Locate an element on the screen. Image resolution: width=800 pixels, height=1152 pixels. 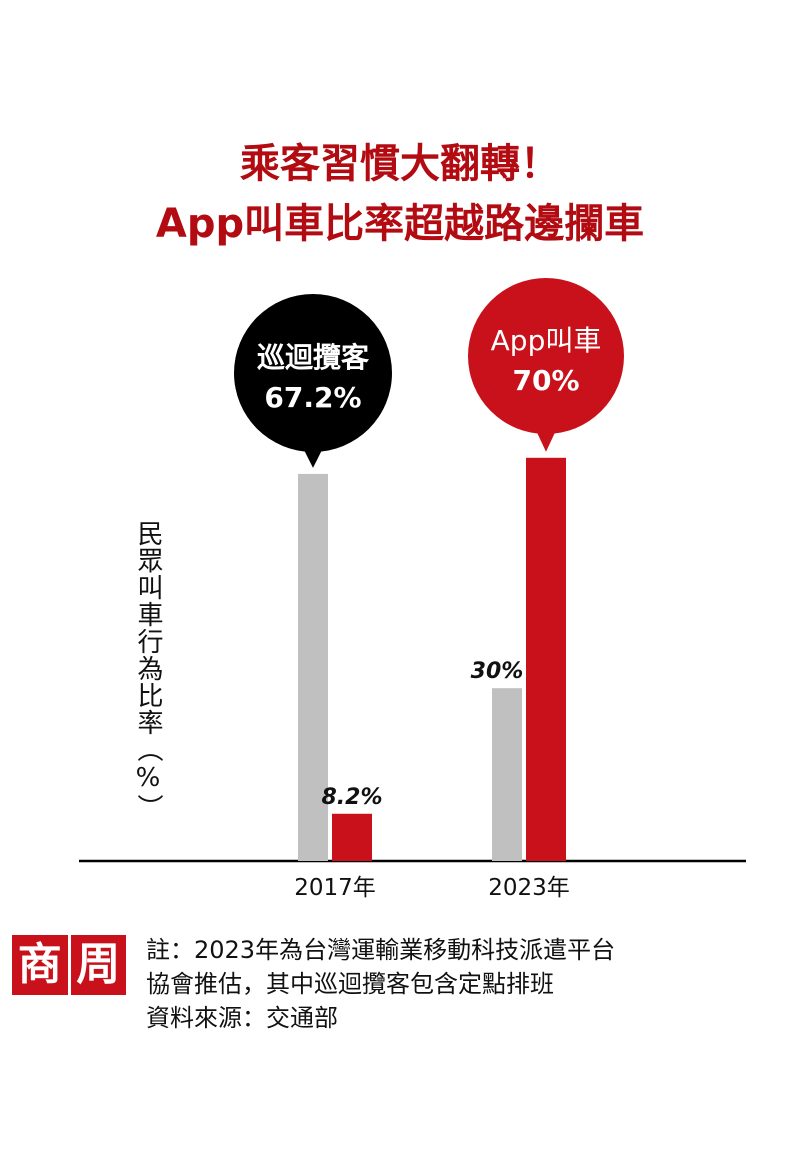
callout-bubble: 巡迴攬客 67.2% is located at coordinates (313, 381).